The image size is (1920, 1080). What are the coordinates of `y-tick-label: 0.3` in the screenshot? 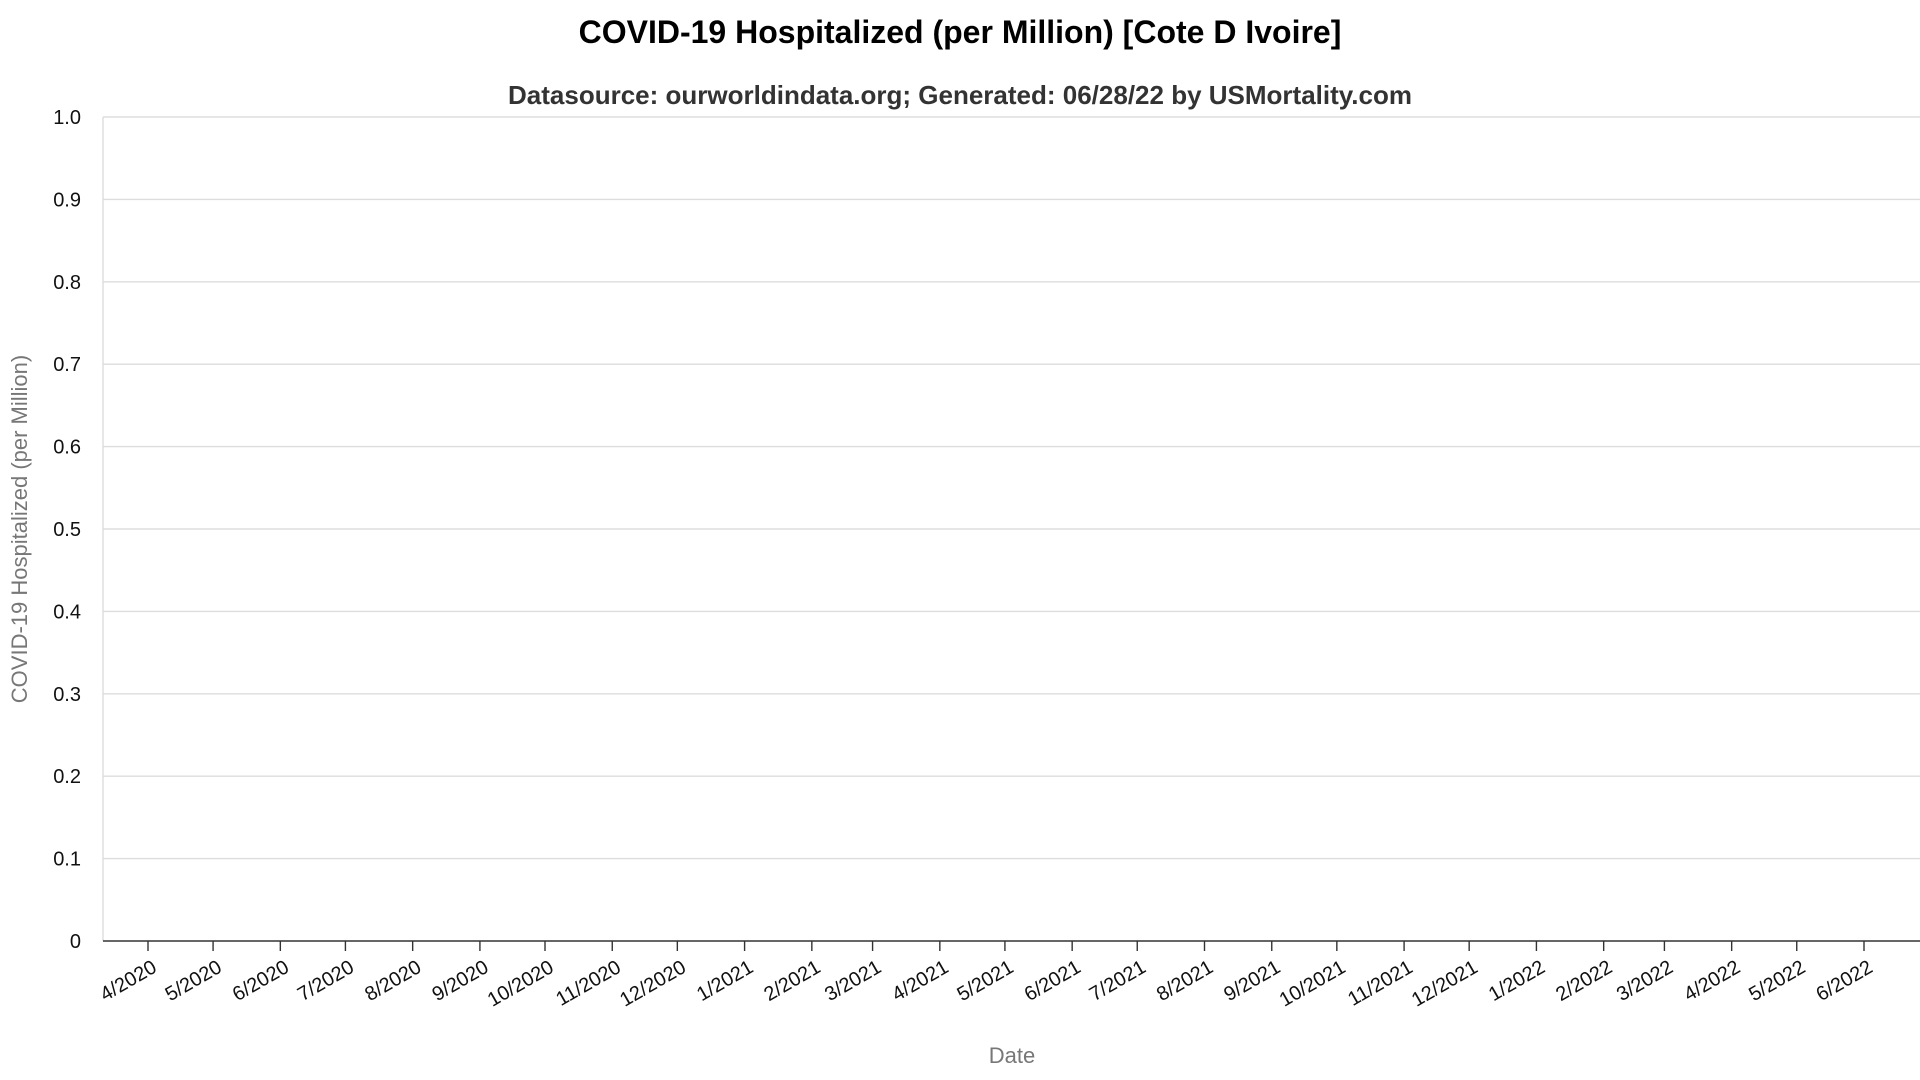 It's located at (67, 695).